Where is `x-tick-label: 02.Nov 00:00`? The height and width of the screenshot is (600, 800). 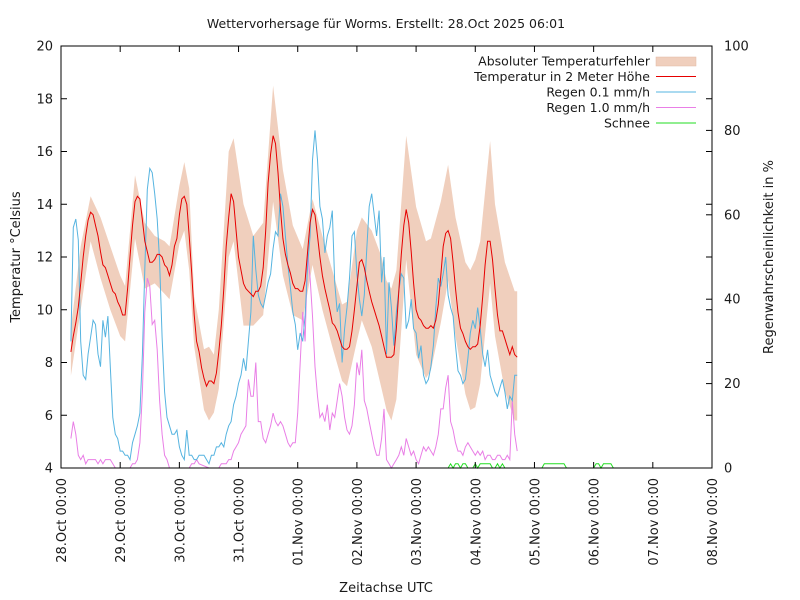
x-tick-label: 02.Nov 00:00 is located at coordinates (358, 522).